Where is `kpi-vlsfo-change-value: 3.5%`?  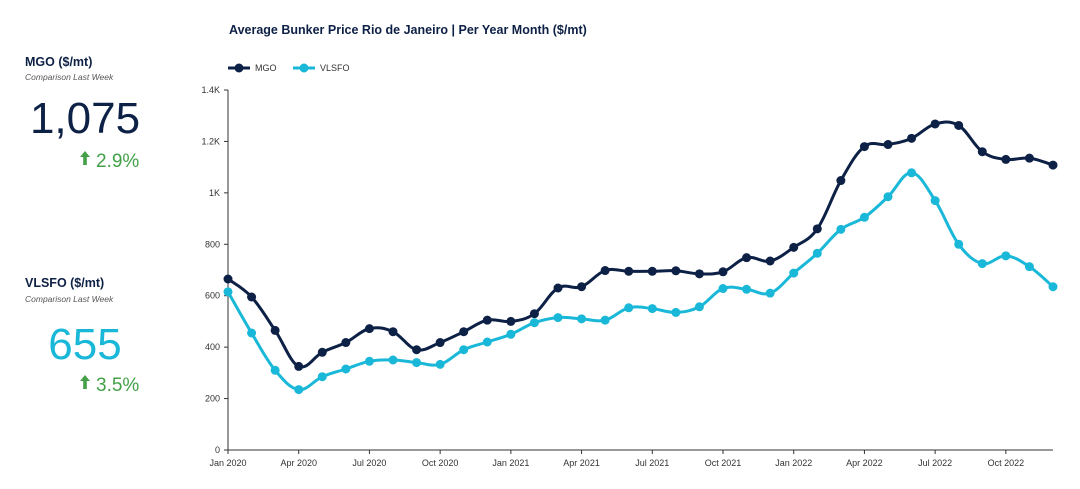
kpi-vlsfo-change-value: 3.5% is located at coordinates (118, 385).